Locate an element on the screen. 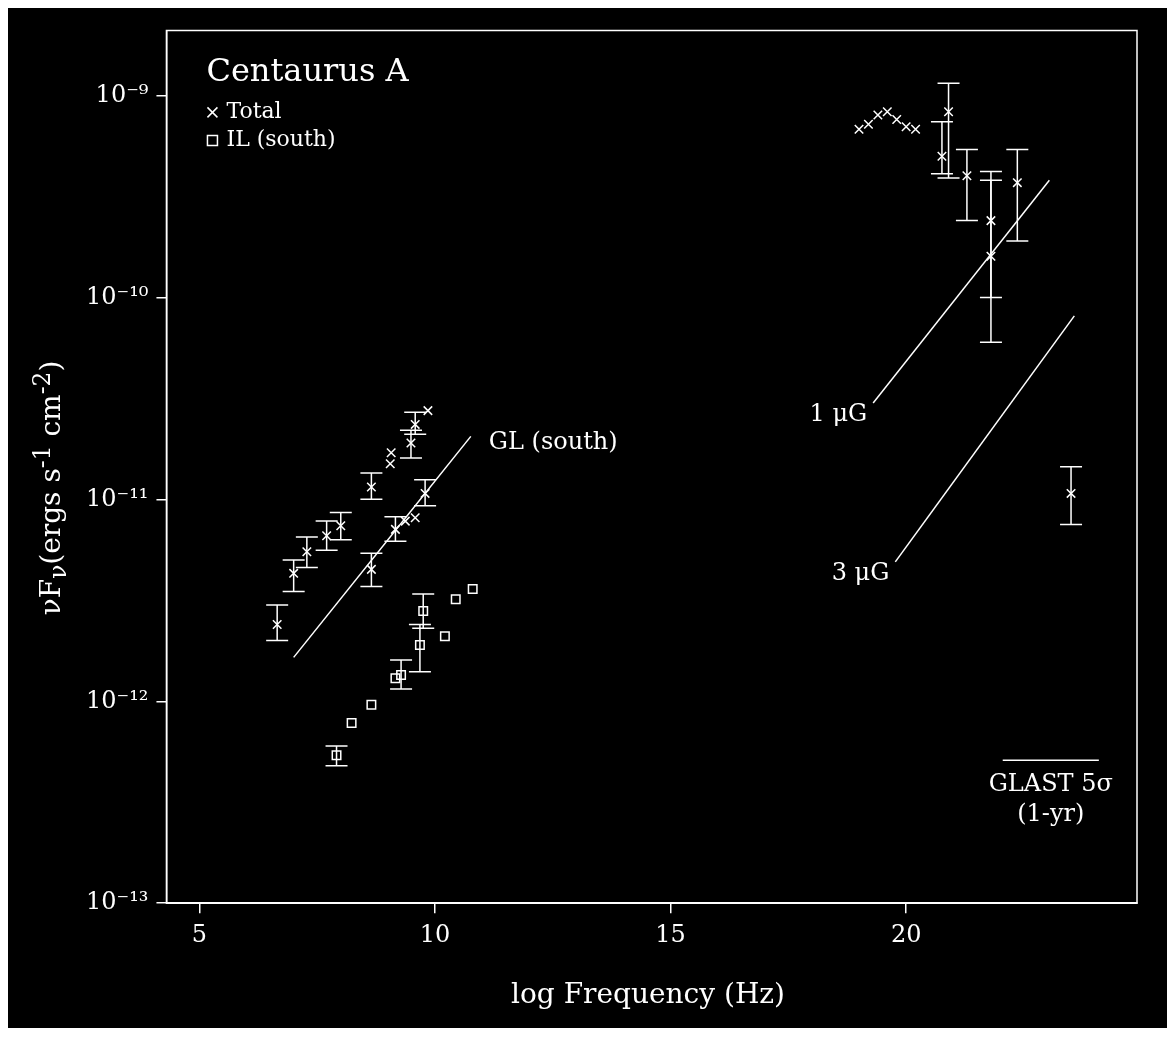  series-label: GL (south) is located at coordinates (553, 440).